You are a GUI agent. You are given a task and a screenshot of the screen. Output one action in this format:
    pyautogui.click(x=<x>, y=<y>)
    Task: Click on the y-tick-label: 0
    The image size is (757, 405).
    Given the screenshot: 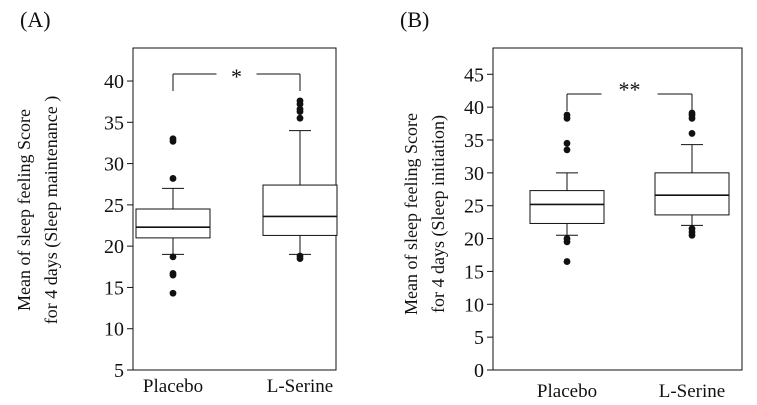 What is the action you would take?
    pyautogui.click(x=479, y=371)
    